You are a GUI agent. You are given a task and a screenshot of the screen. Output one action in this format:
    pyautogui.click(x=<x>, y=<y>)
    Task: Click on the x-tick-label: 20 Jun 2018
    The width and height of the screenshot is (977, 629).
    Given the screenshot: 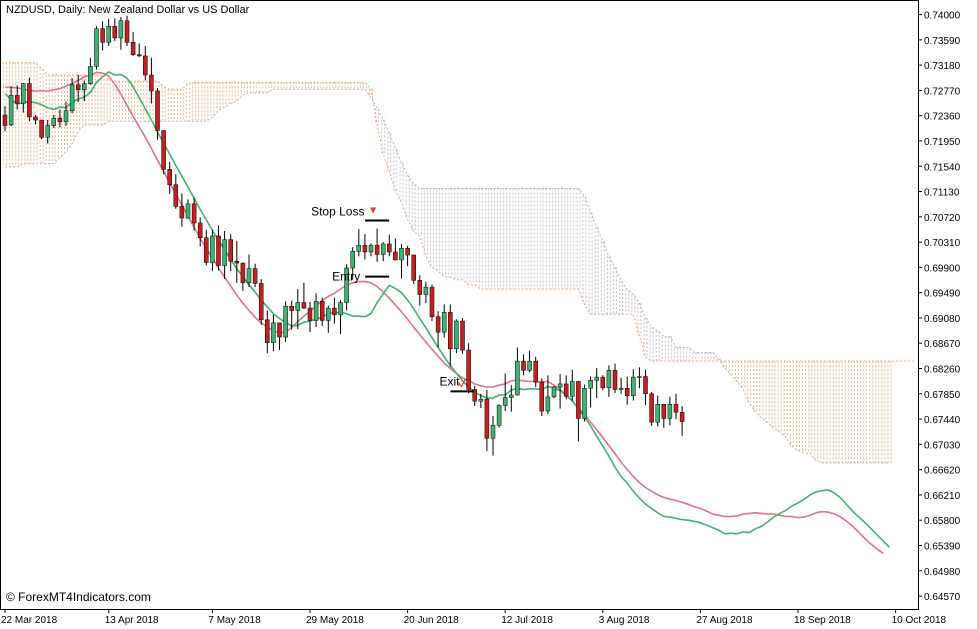 What is the action you would take?
    pyautogui.click(x=431, y=620)
    